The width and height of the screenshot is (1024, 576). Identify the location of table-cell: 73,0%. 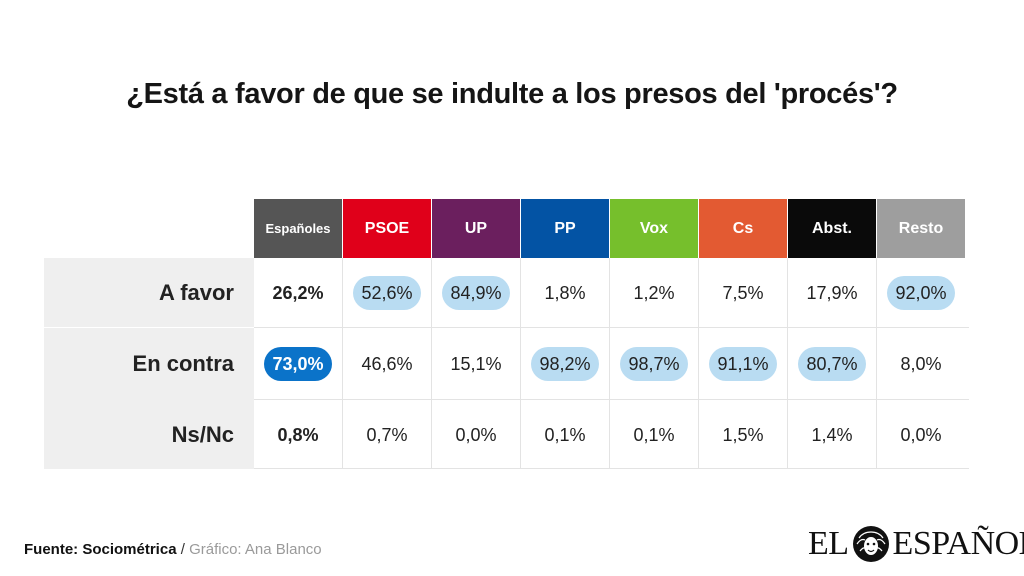
(298, 364).